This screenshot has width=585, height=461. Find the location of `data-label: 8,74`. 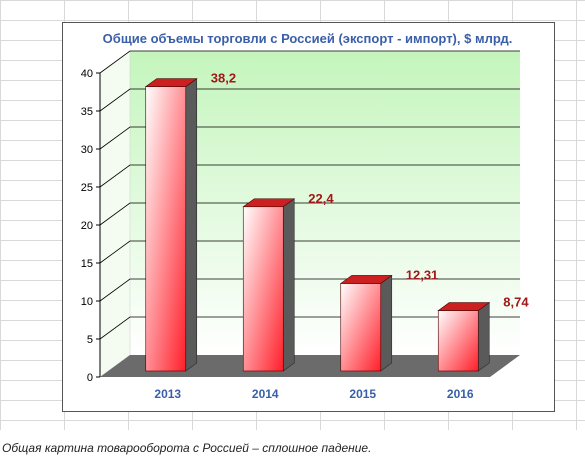

data-label: 8,74 is located at coordinates (516, 302).